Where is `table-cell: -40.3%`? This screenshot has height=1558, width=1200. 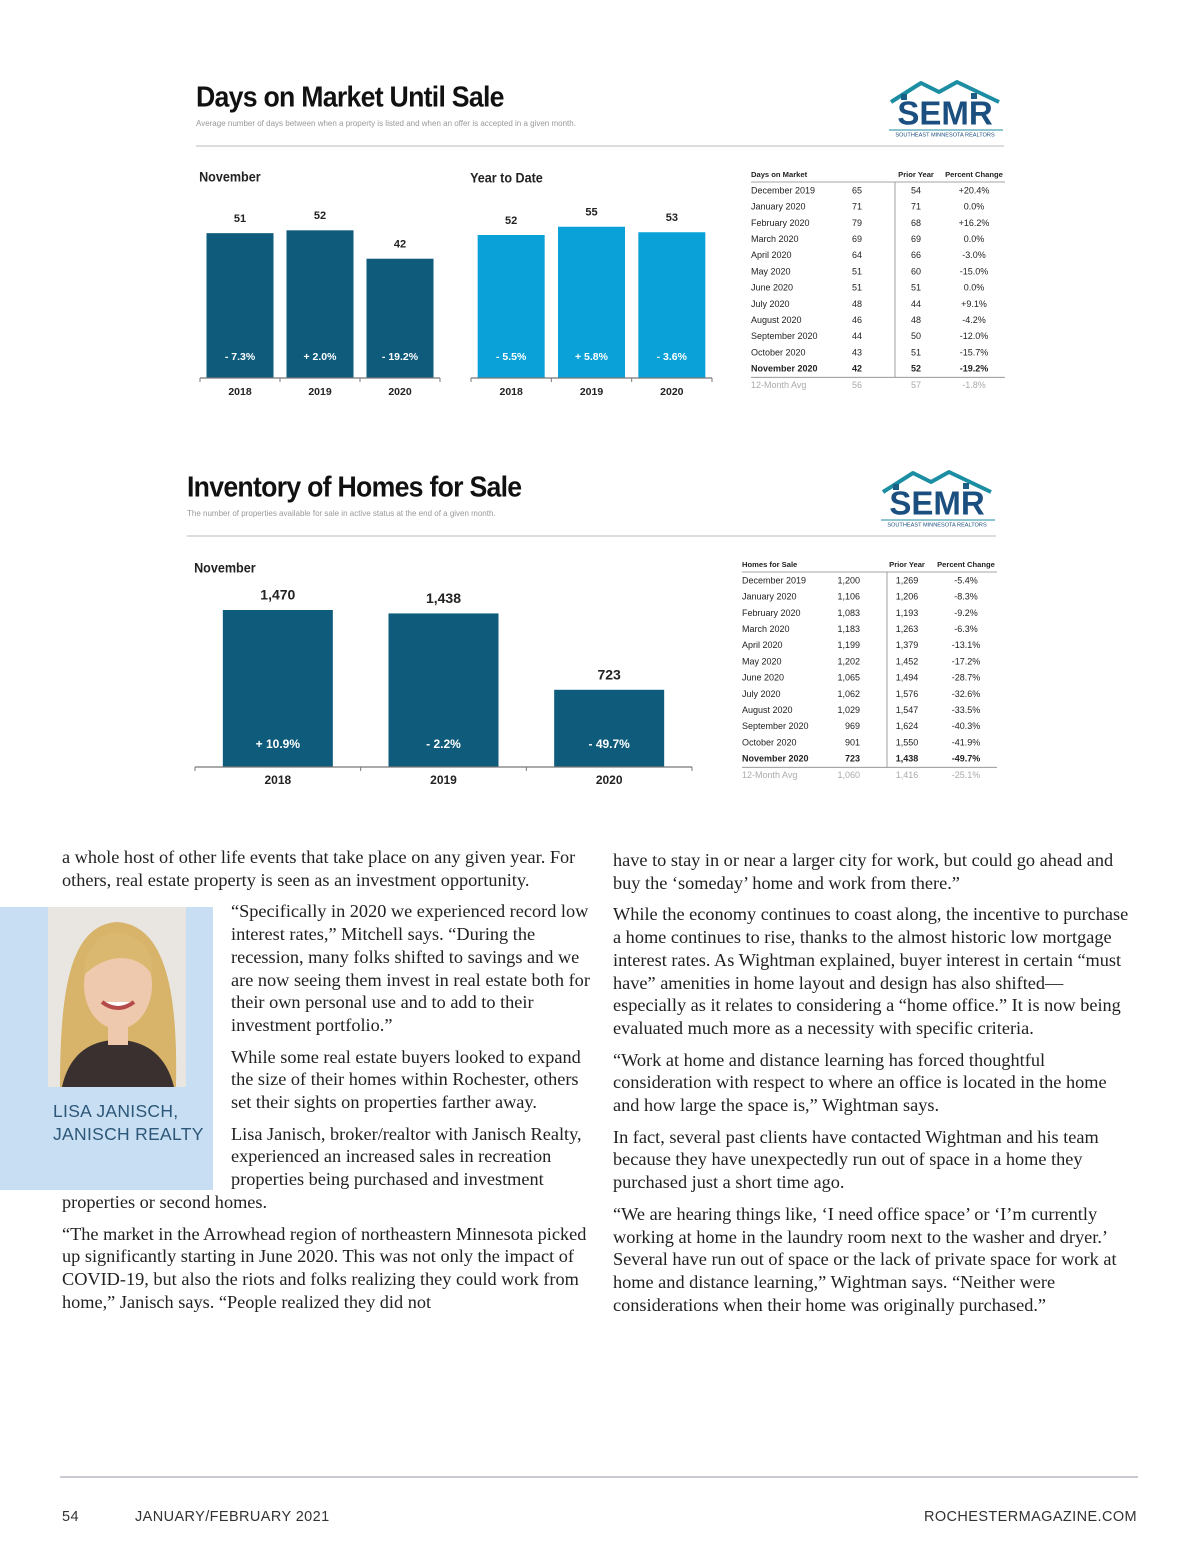
table-cell: -40.3% is located at coordinates (966, 726).